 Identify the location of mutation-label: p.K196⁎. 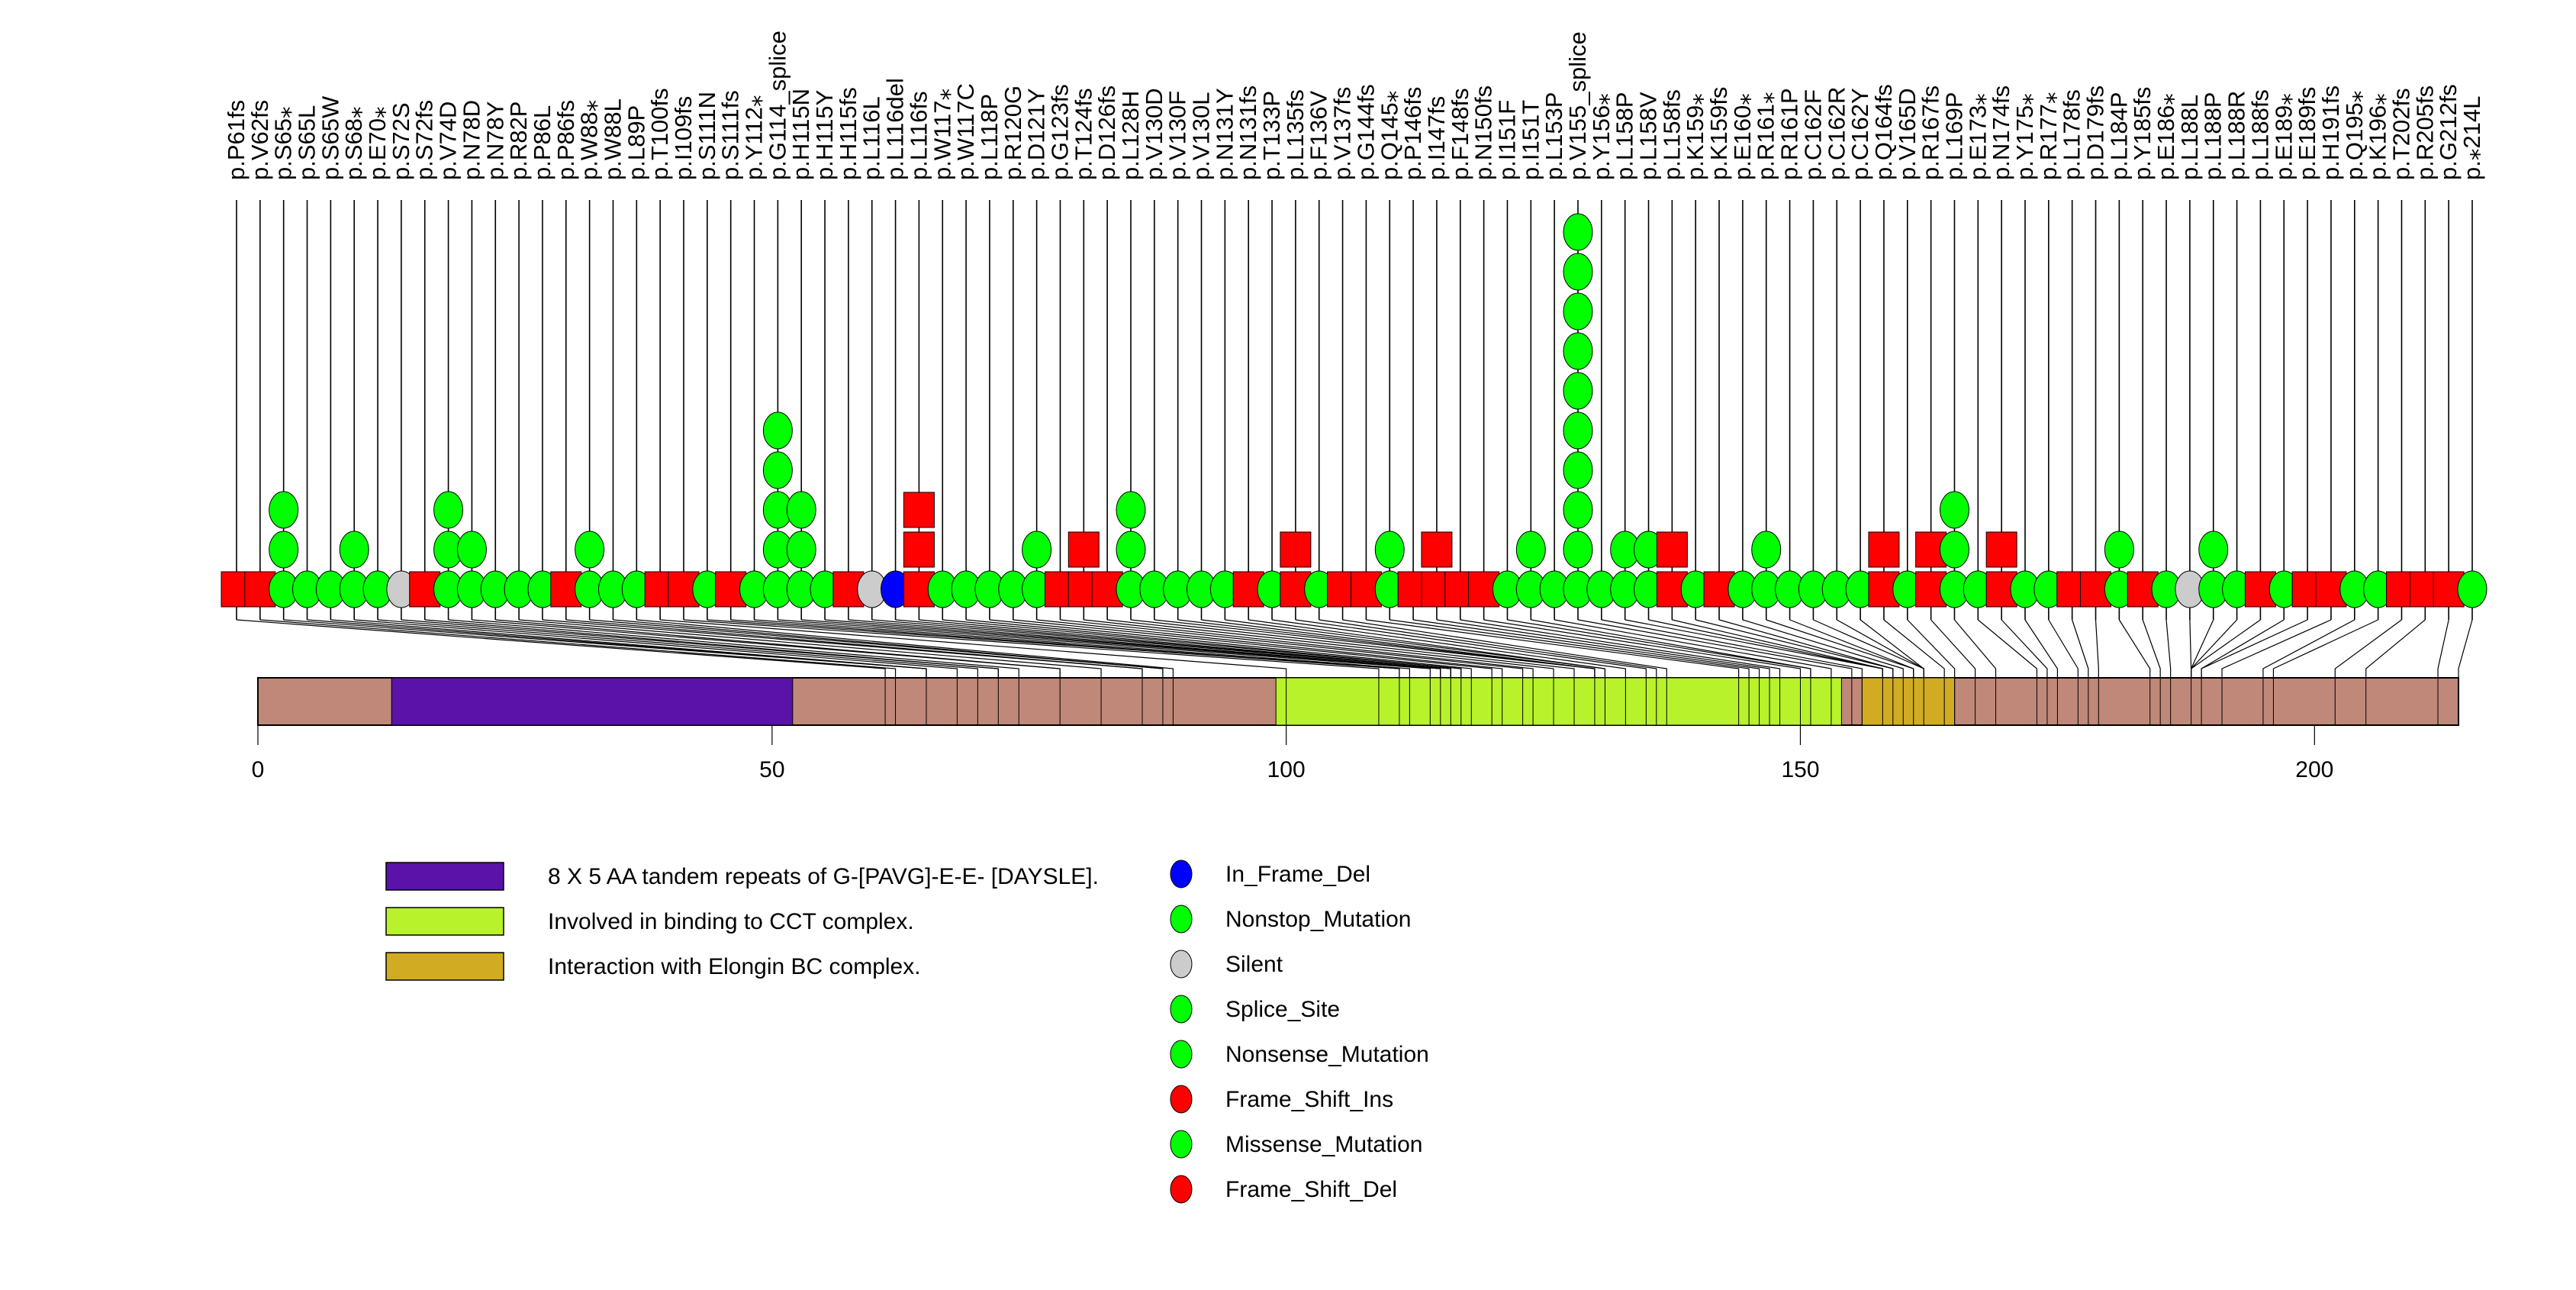
(2378, 136).